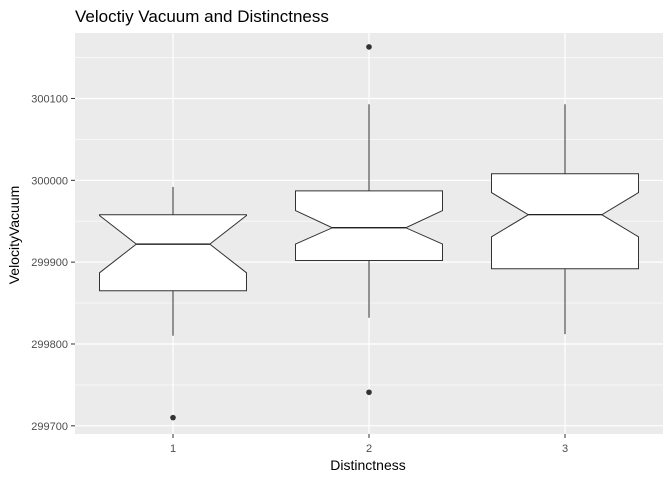 This screenshot has width=672, height=480. I want to click on x-axis: 1 2 3, so click(369, 444).